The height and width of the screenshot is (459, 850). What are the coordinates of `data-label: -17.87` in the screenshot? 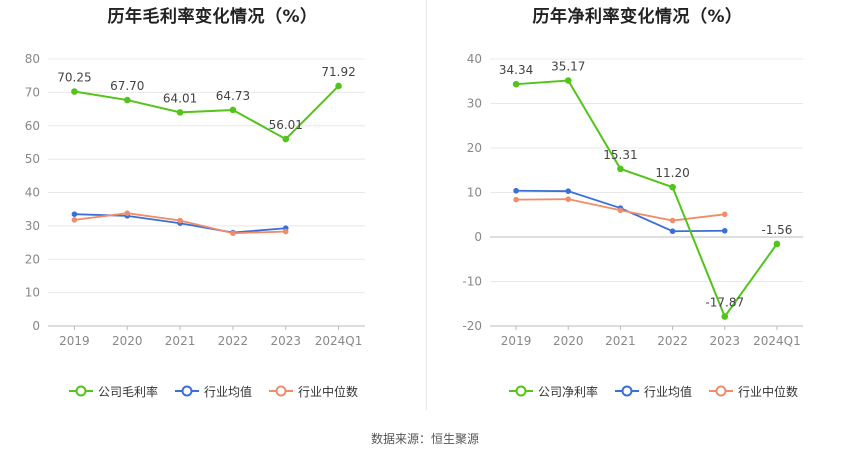 It's located at (724, 303).